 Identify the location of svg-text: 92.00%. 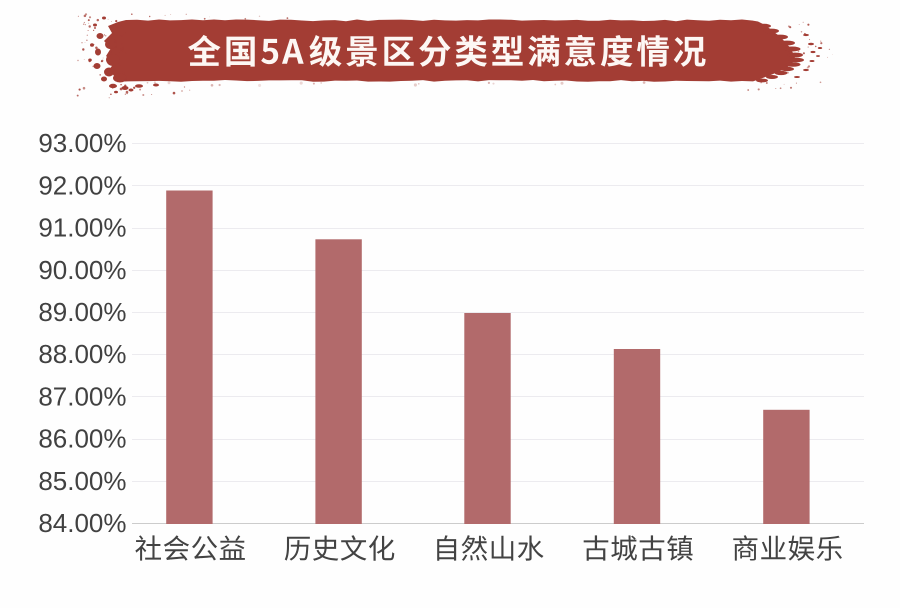
(82, 185).